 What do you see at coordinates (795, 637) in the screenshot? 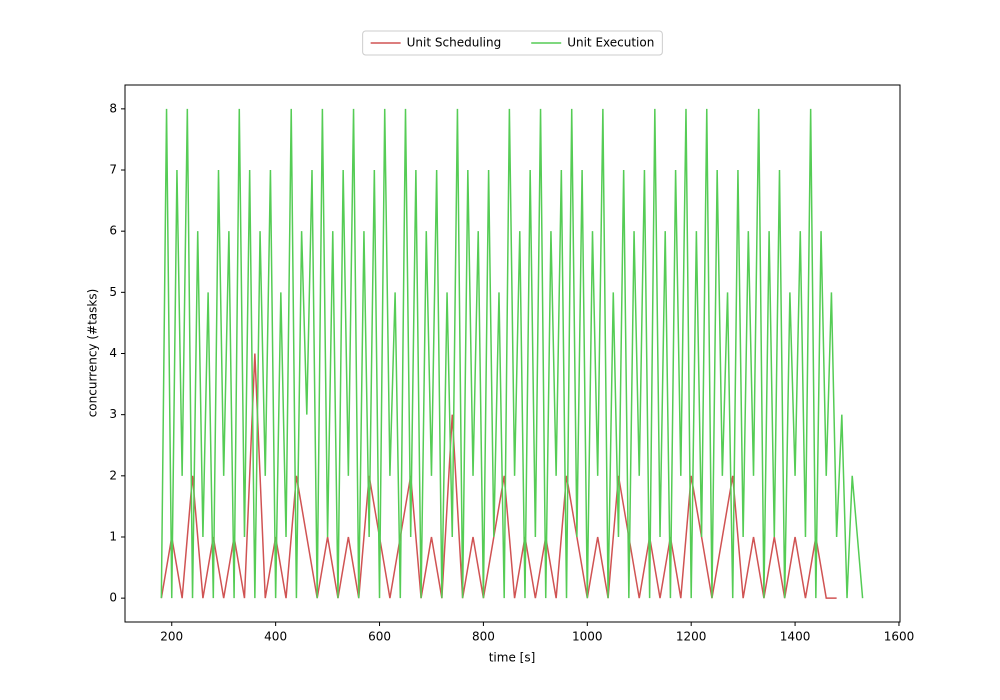
I see `x-tick-label: 1400` at bounding box center [795, 637].